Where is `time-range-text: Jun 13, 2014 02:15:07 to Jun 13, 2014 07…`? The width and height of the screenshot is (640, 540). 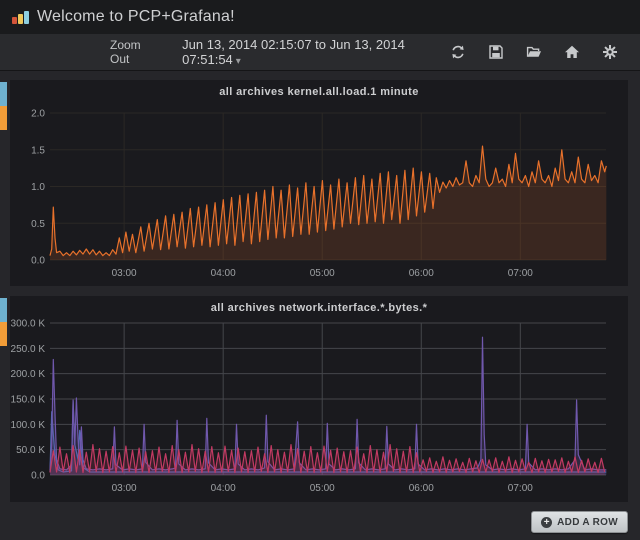
time-range-text: Jun 13, 2014 02:15:07 to Jun 13, 2014 07… is located at coordinates (293, 52).